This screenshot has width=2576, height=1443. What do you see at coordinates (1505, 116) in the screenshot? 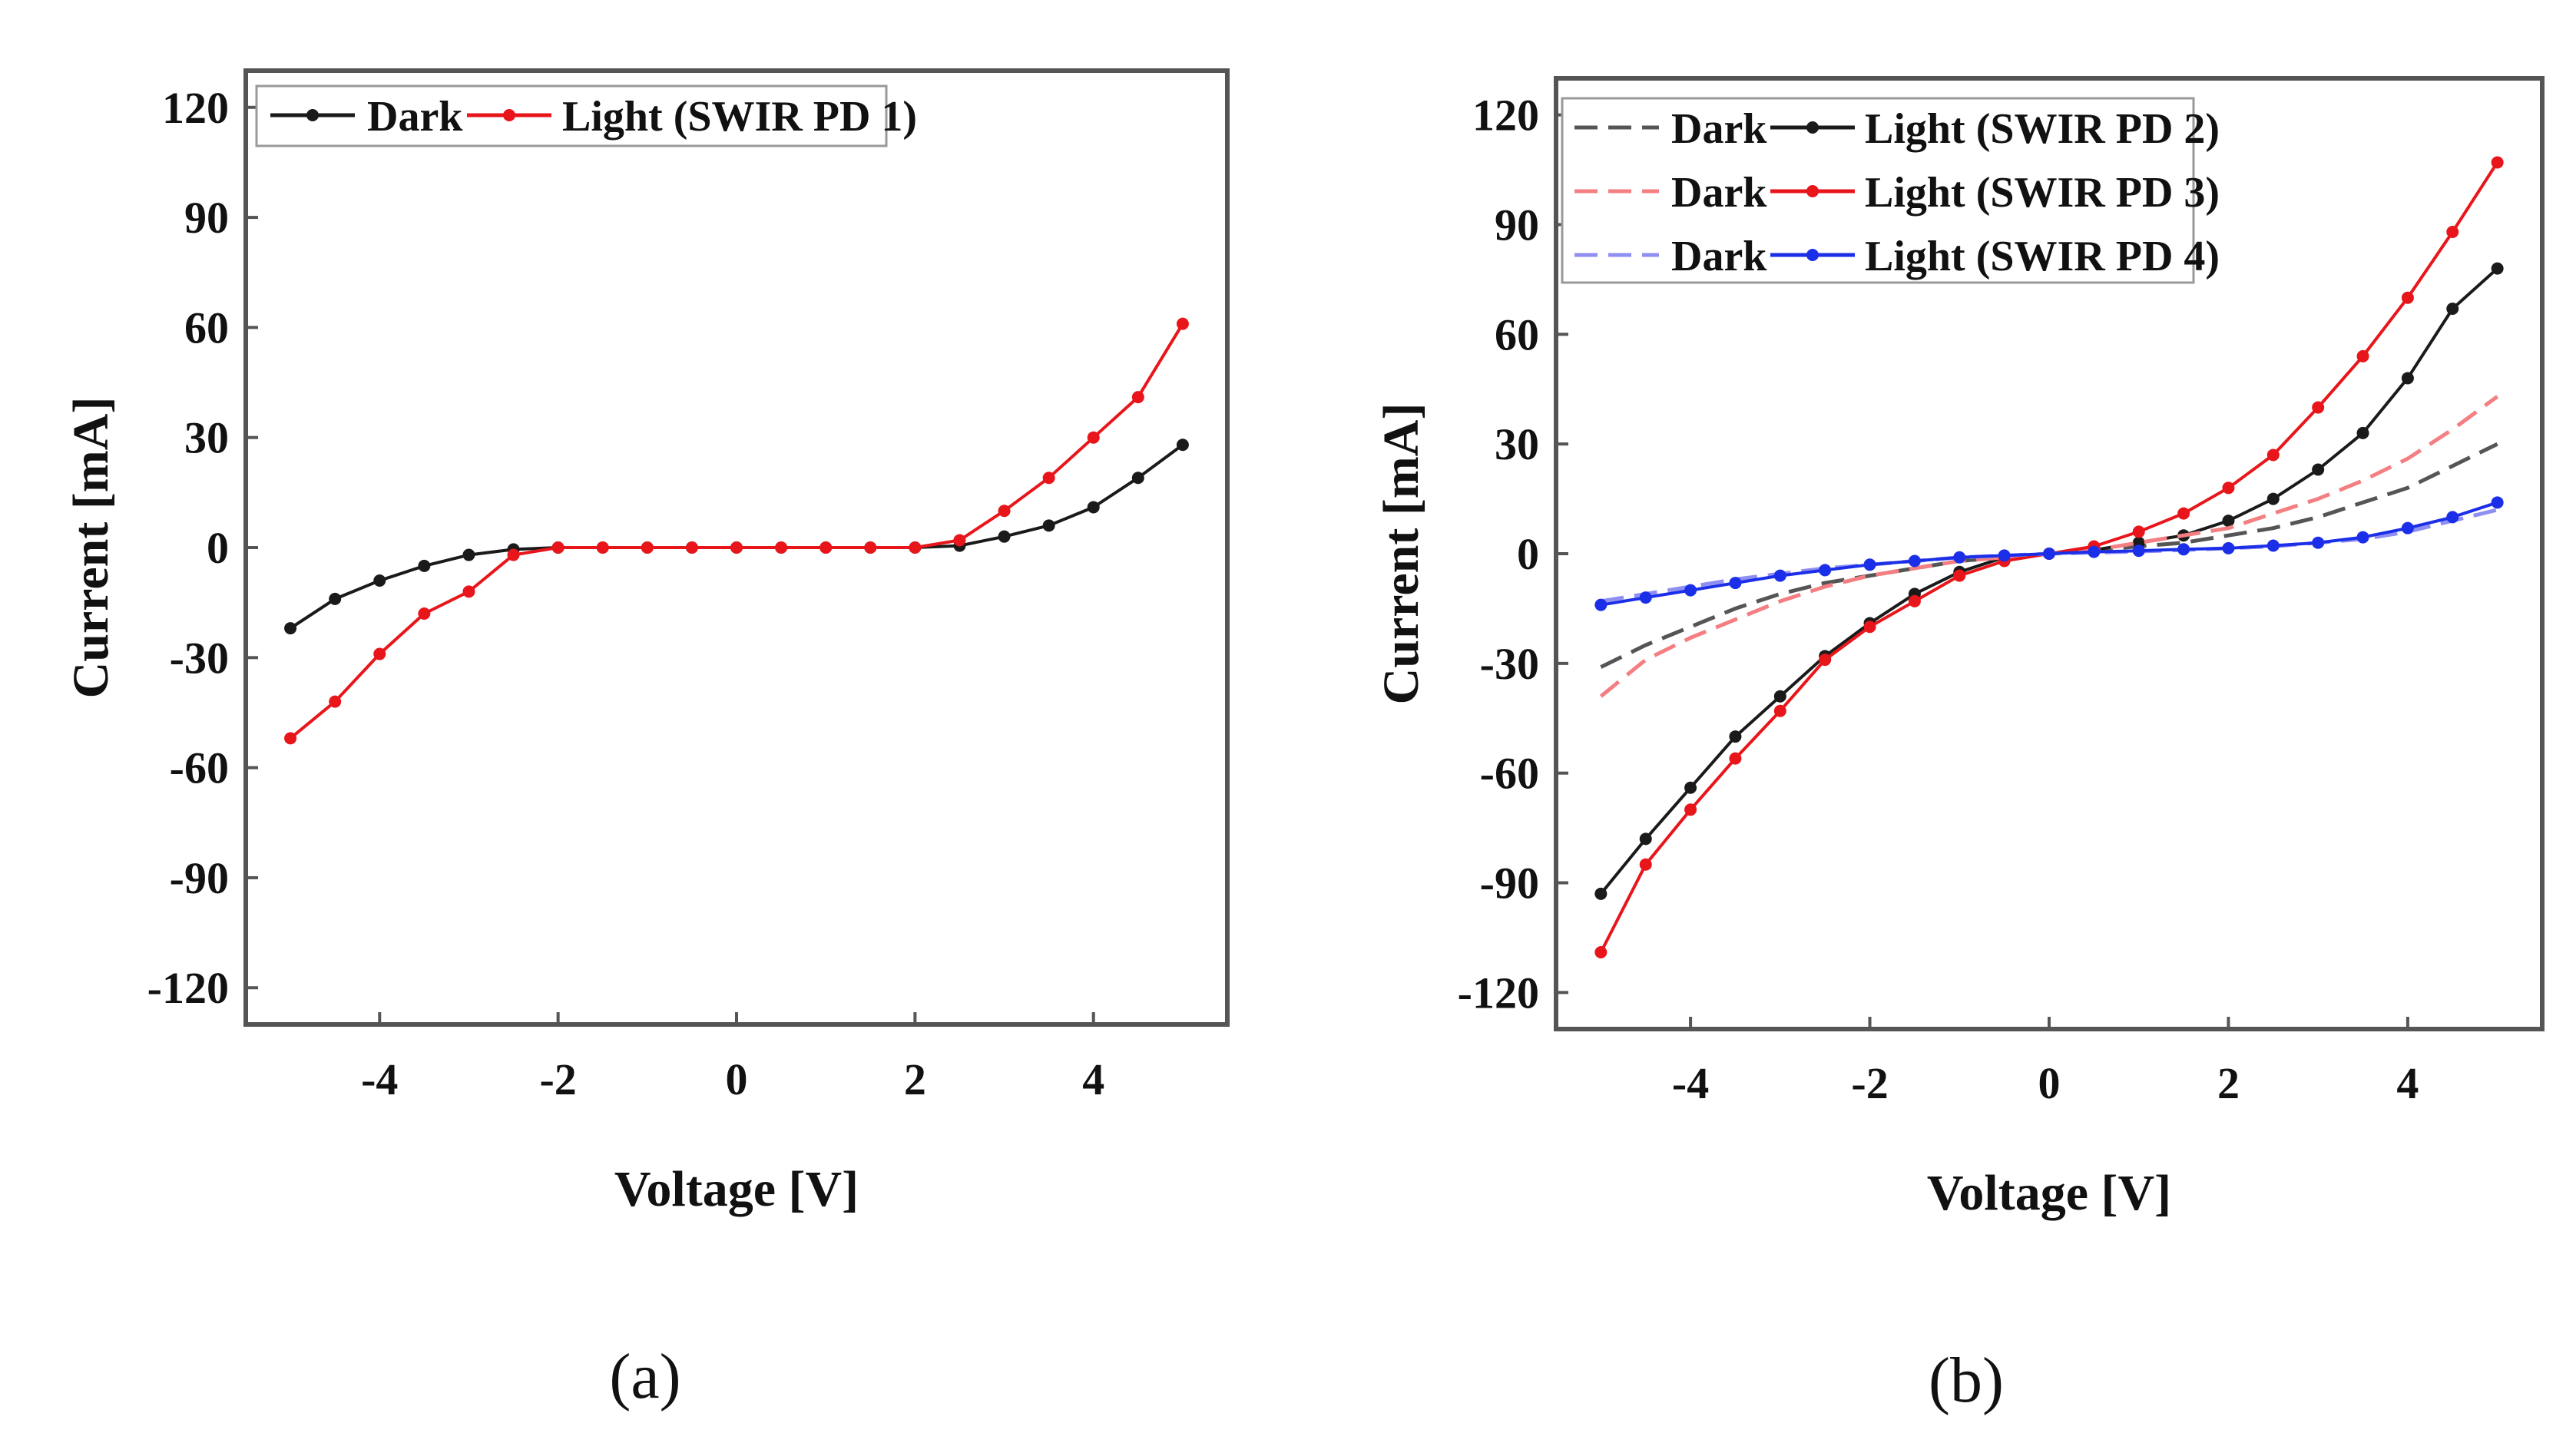
I see `y-tick-label-b-0: 120` at bounding box center [1505, 116].